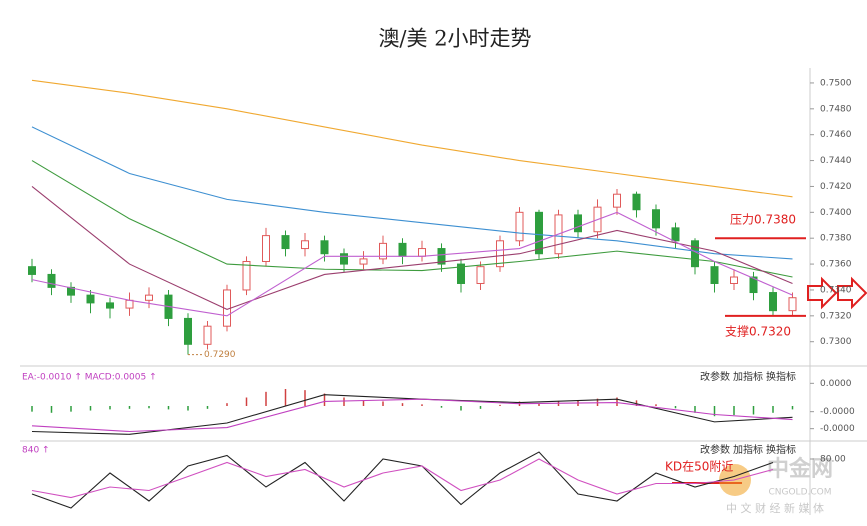 The image size is (867, 526). Describe the element at coordinates (836, 384) in the screenshot. I see `y-tick-label: 0.0000` at that location.